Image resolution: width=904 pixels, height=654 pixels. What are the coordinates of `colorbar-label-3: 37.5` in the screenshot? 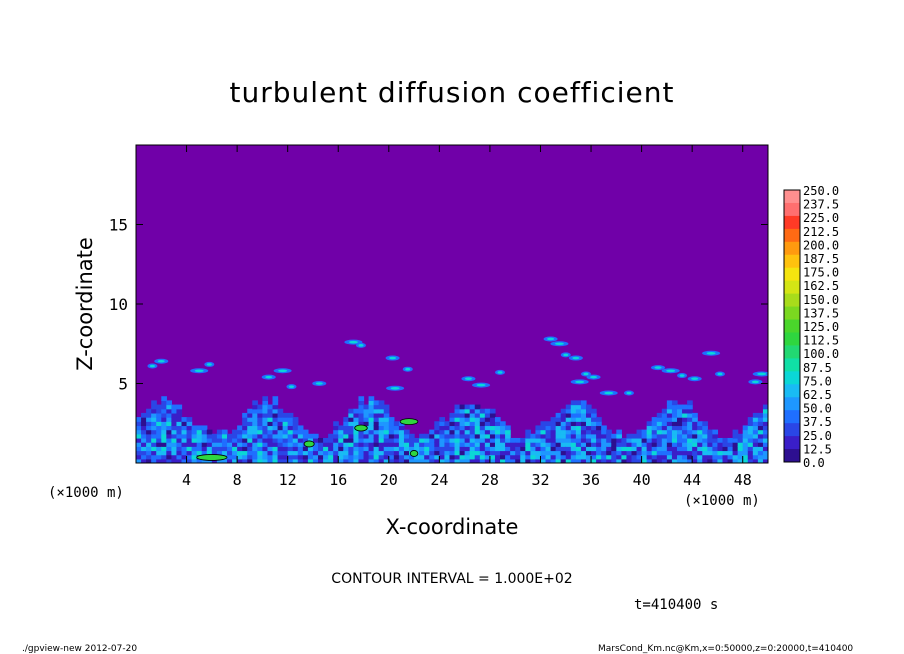 It's located at (817, 422).